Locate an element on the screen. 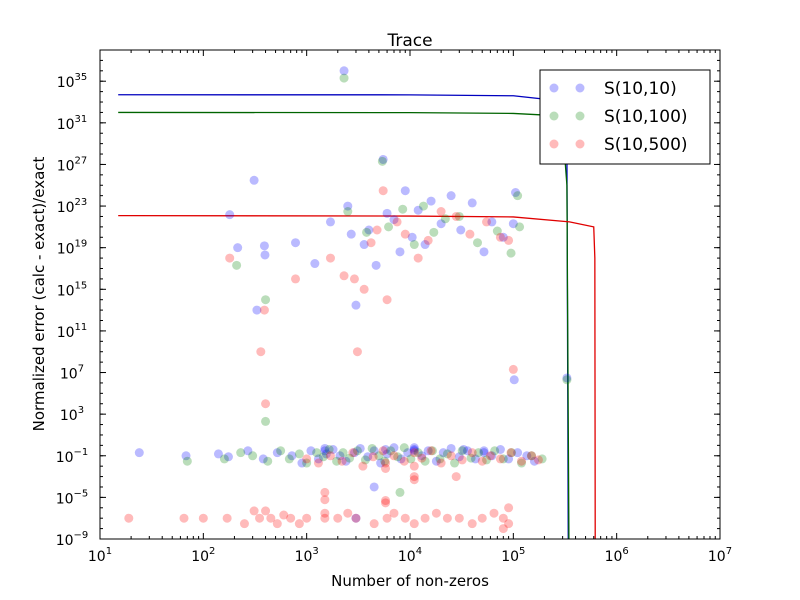  legend: S(10,10) S(10,100) S(10,500) is located at coordinates (625, 117).